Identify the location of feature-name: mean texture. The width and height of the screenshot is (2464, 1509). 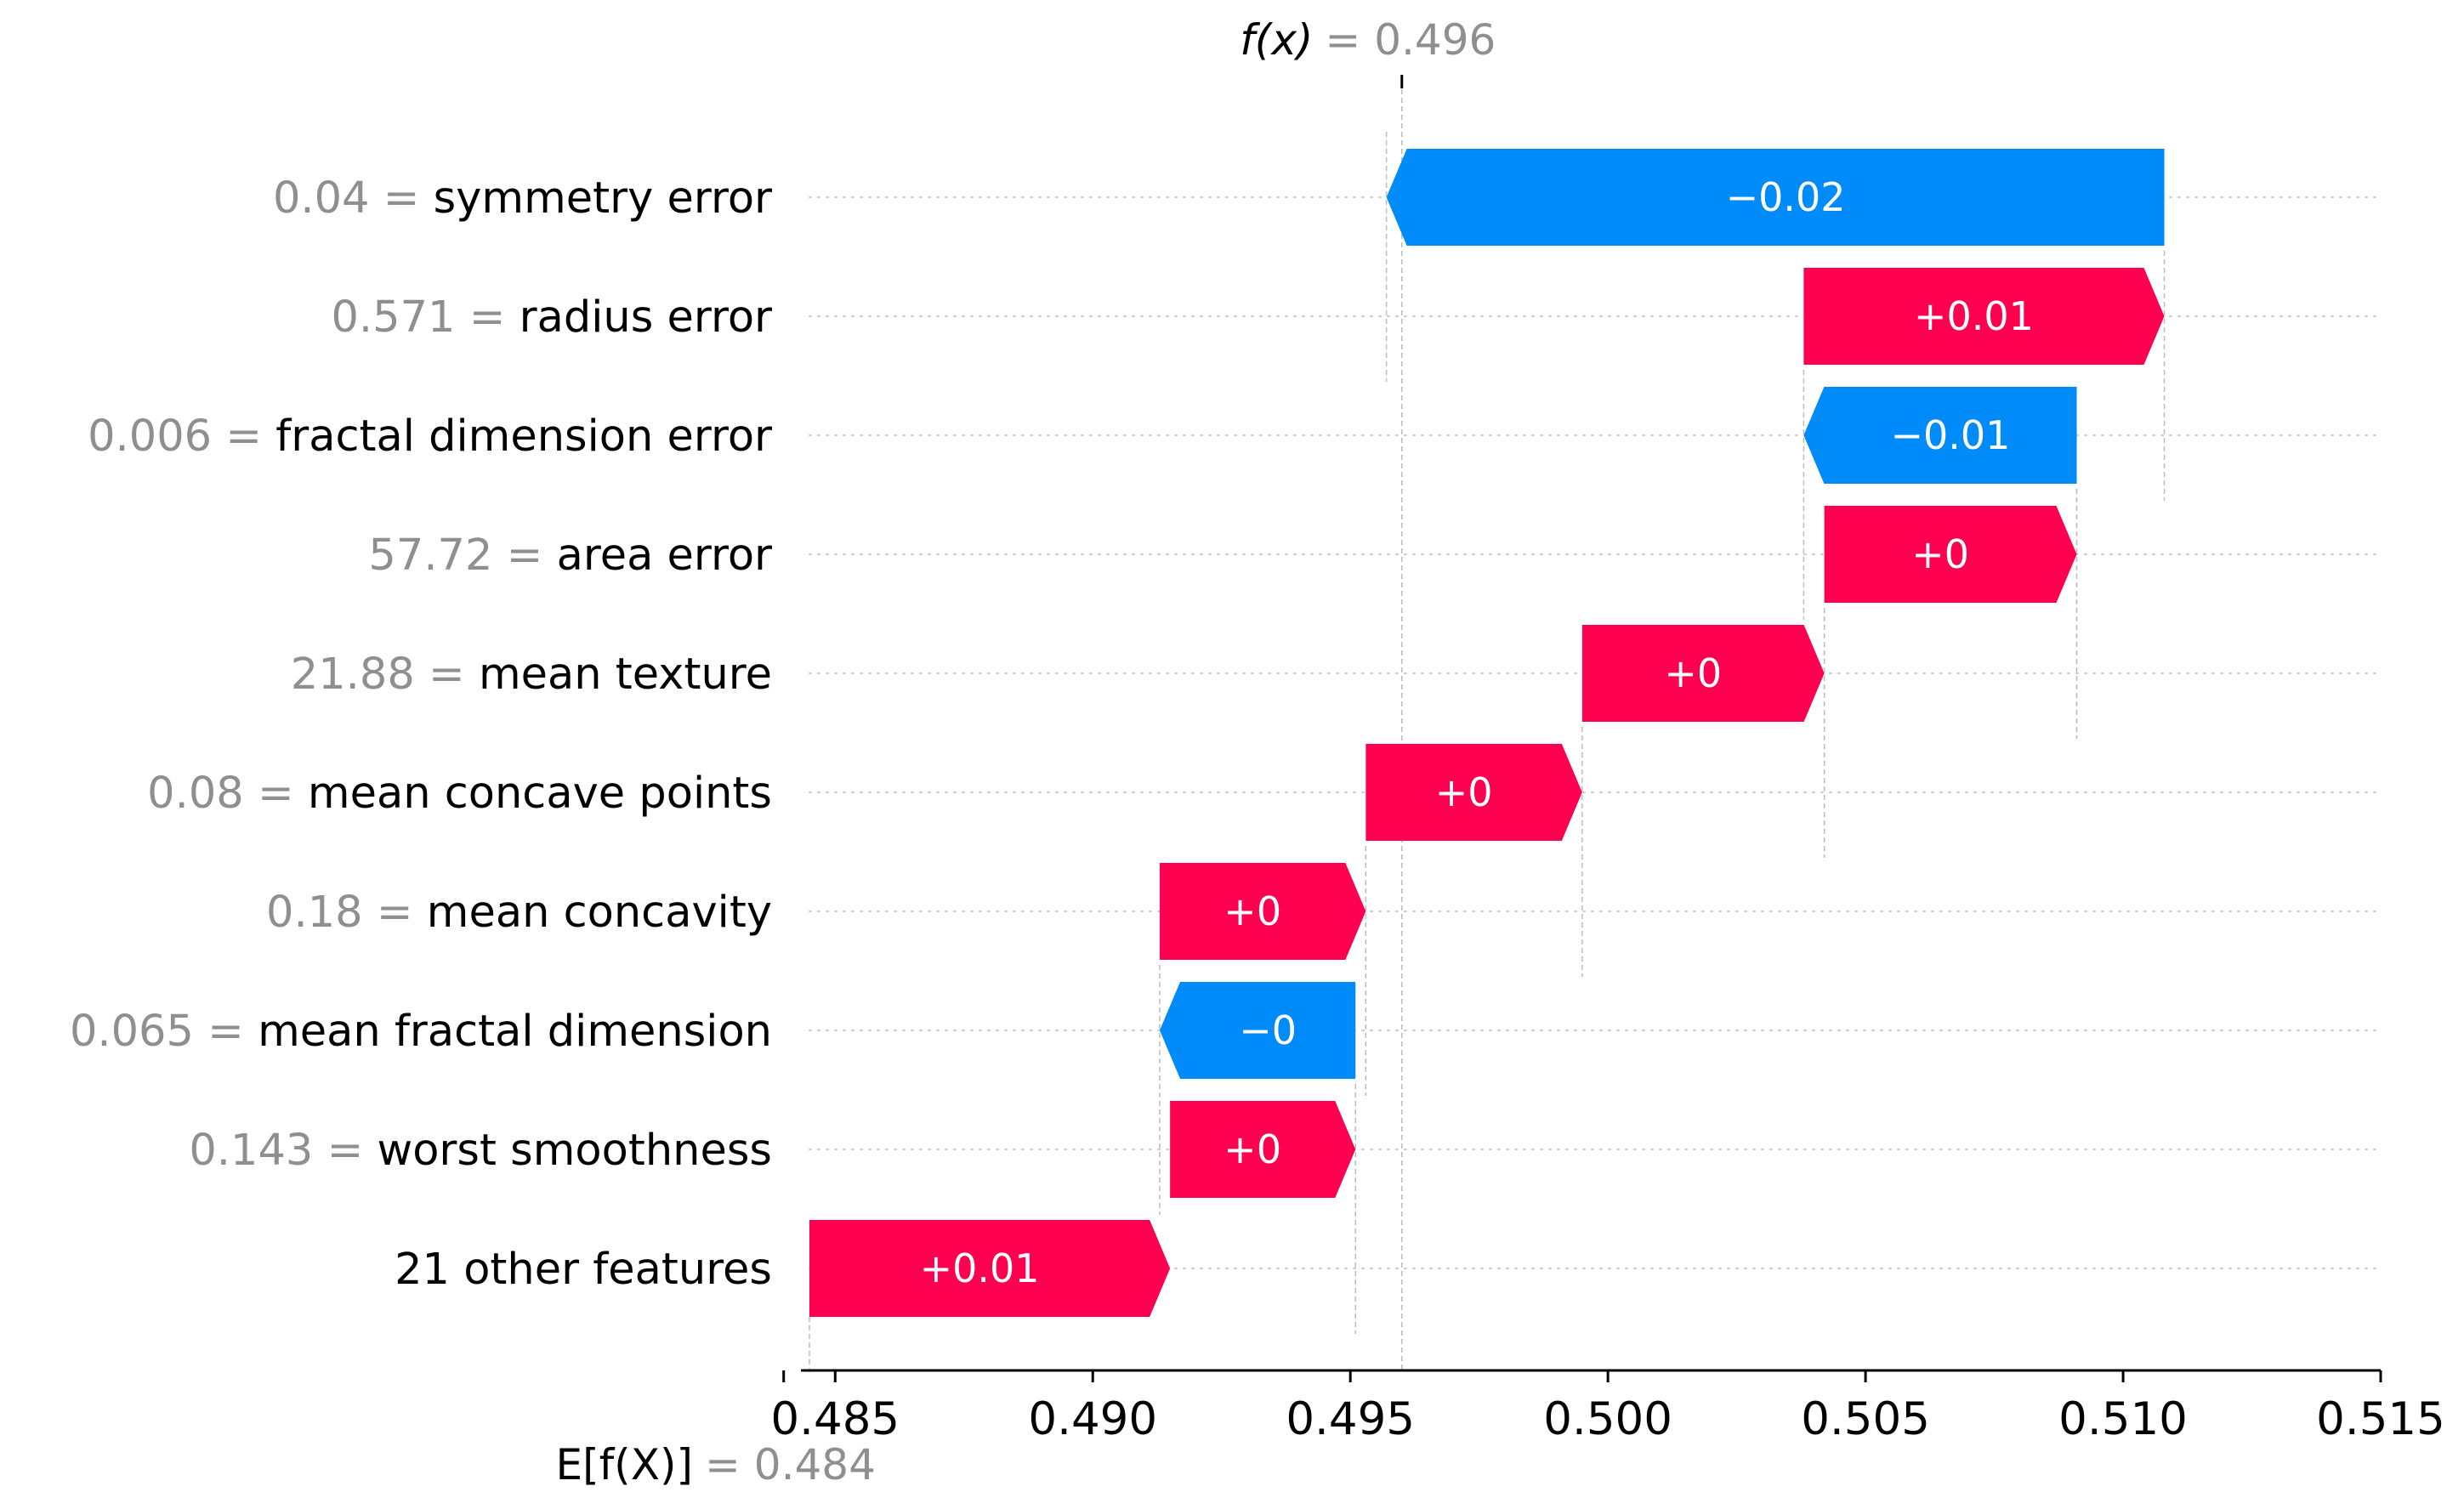
(625, 675).